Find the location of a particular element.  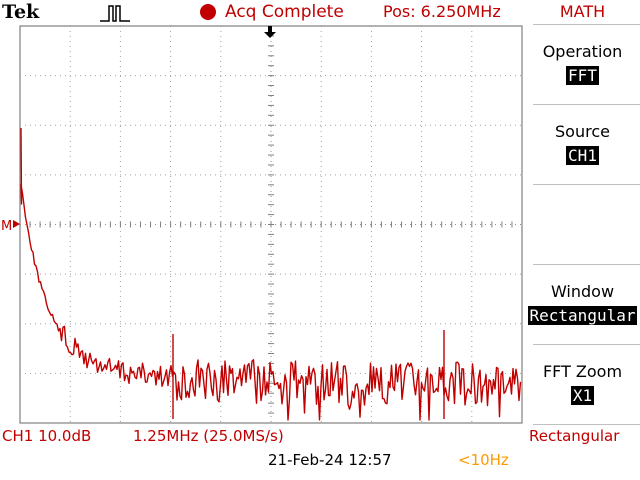

source-label: Source is located at coordinates (582, 131).